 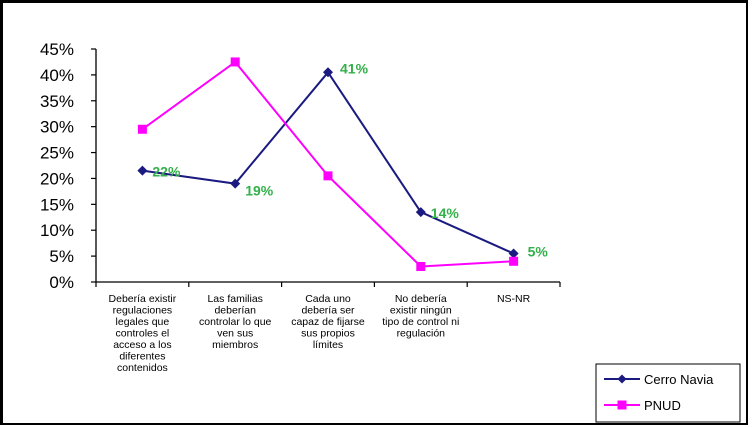 I want to click on data-label: 5%, so click(x=538, y=252).